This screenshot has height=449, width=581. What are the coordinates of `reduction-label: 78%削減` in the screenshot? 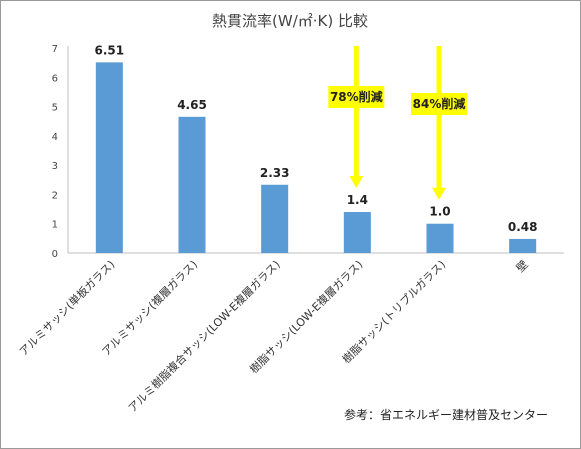 It's located at (356, 96).